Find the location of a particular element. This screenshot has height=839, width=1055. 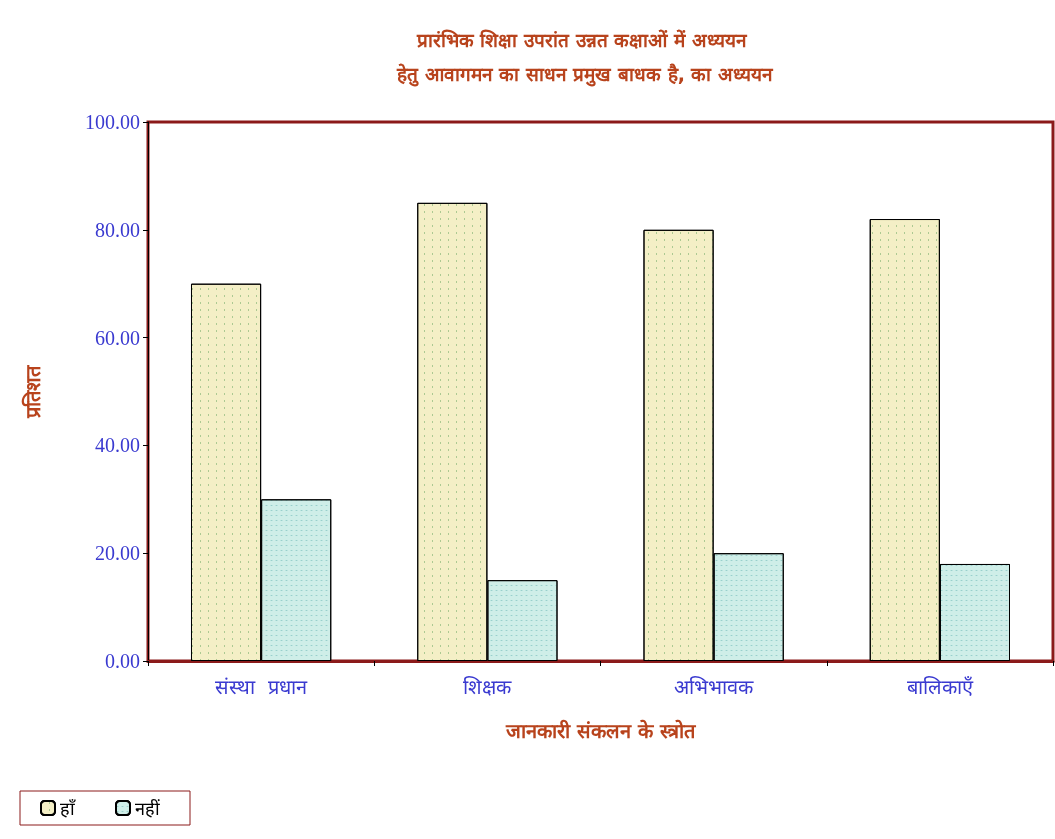

chart-title: प्रारंभिक शिक्षा उपरांत उन्नत कक्षाओं में अध्ययन हेतु आवागमन का साधन प्रमुख बाधक है, का अध्ययन is located at coordinates (585, 58).